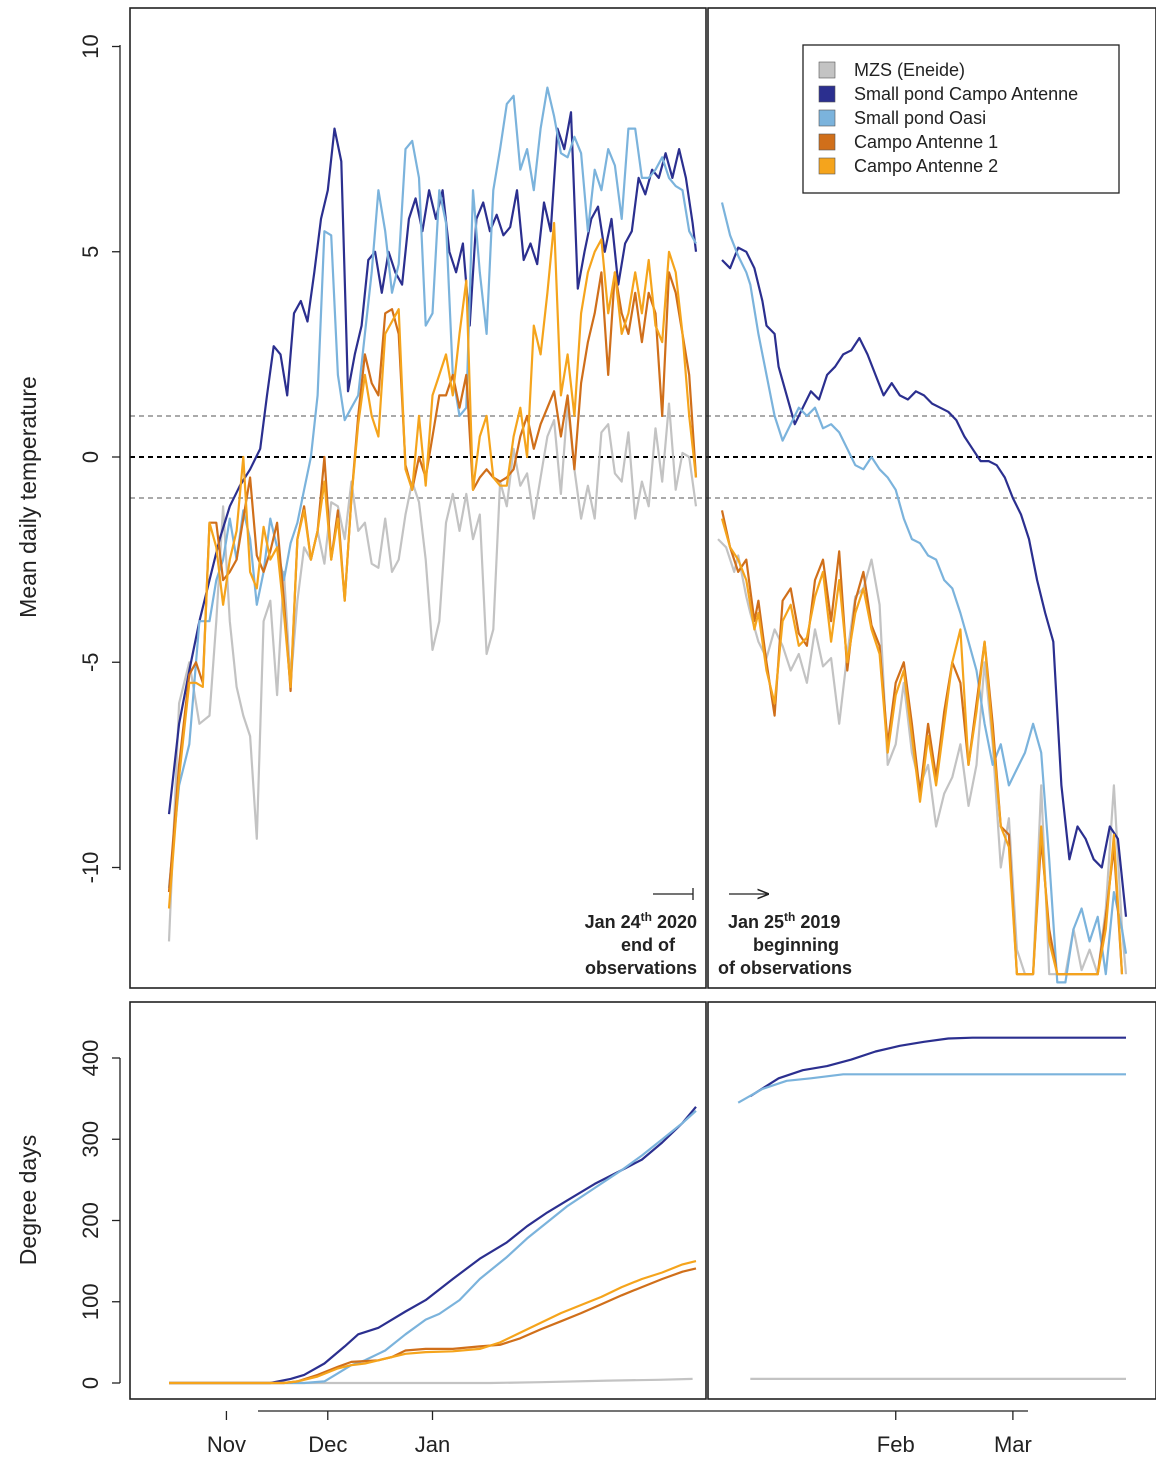 This screenshot has height=1457, width=1156. Describe the element at coordinates (431, 1381) in the screenshot. I see `bottom-series-mzs-eneide-left` at that location.